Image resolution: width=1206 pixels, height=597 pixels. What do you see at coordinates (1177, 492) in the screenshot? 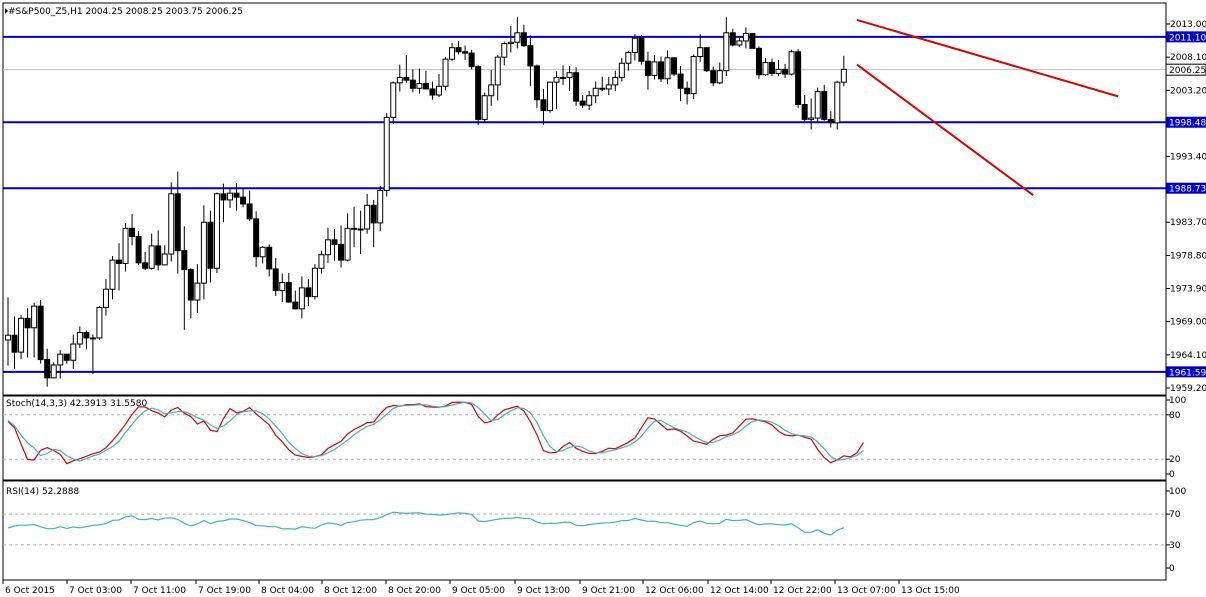
I see `rsi-tick-label: 100` at bounding box center [1177, 492].